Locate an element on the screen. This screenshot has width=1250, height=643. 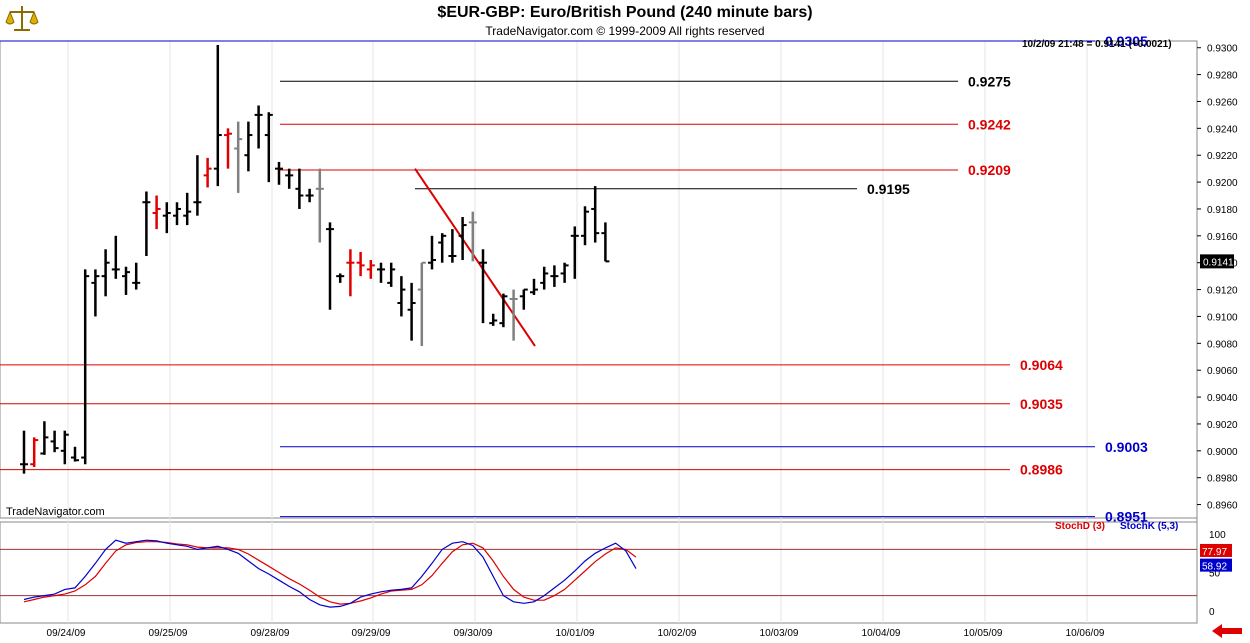
date-tick-label: 10/04/09 is located at coordinates (881, 633).